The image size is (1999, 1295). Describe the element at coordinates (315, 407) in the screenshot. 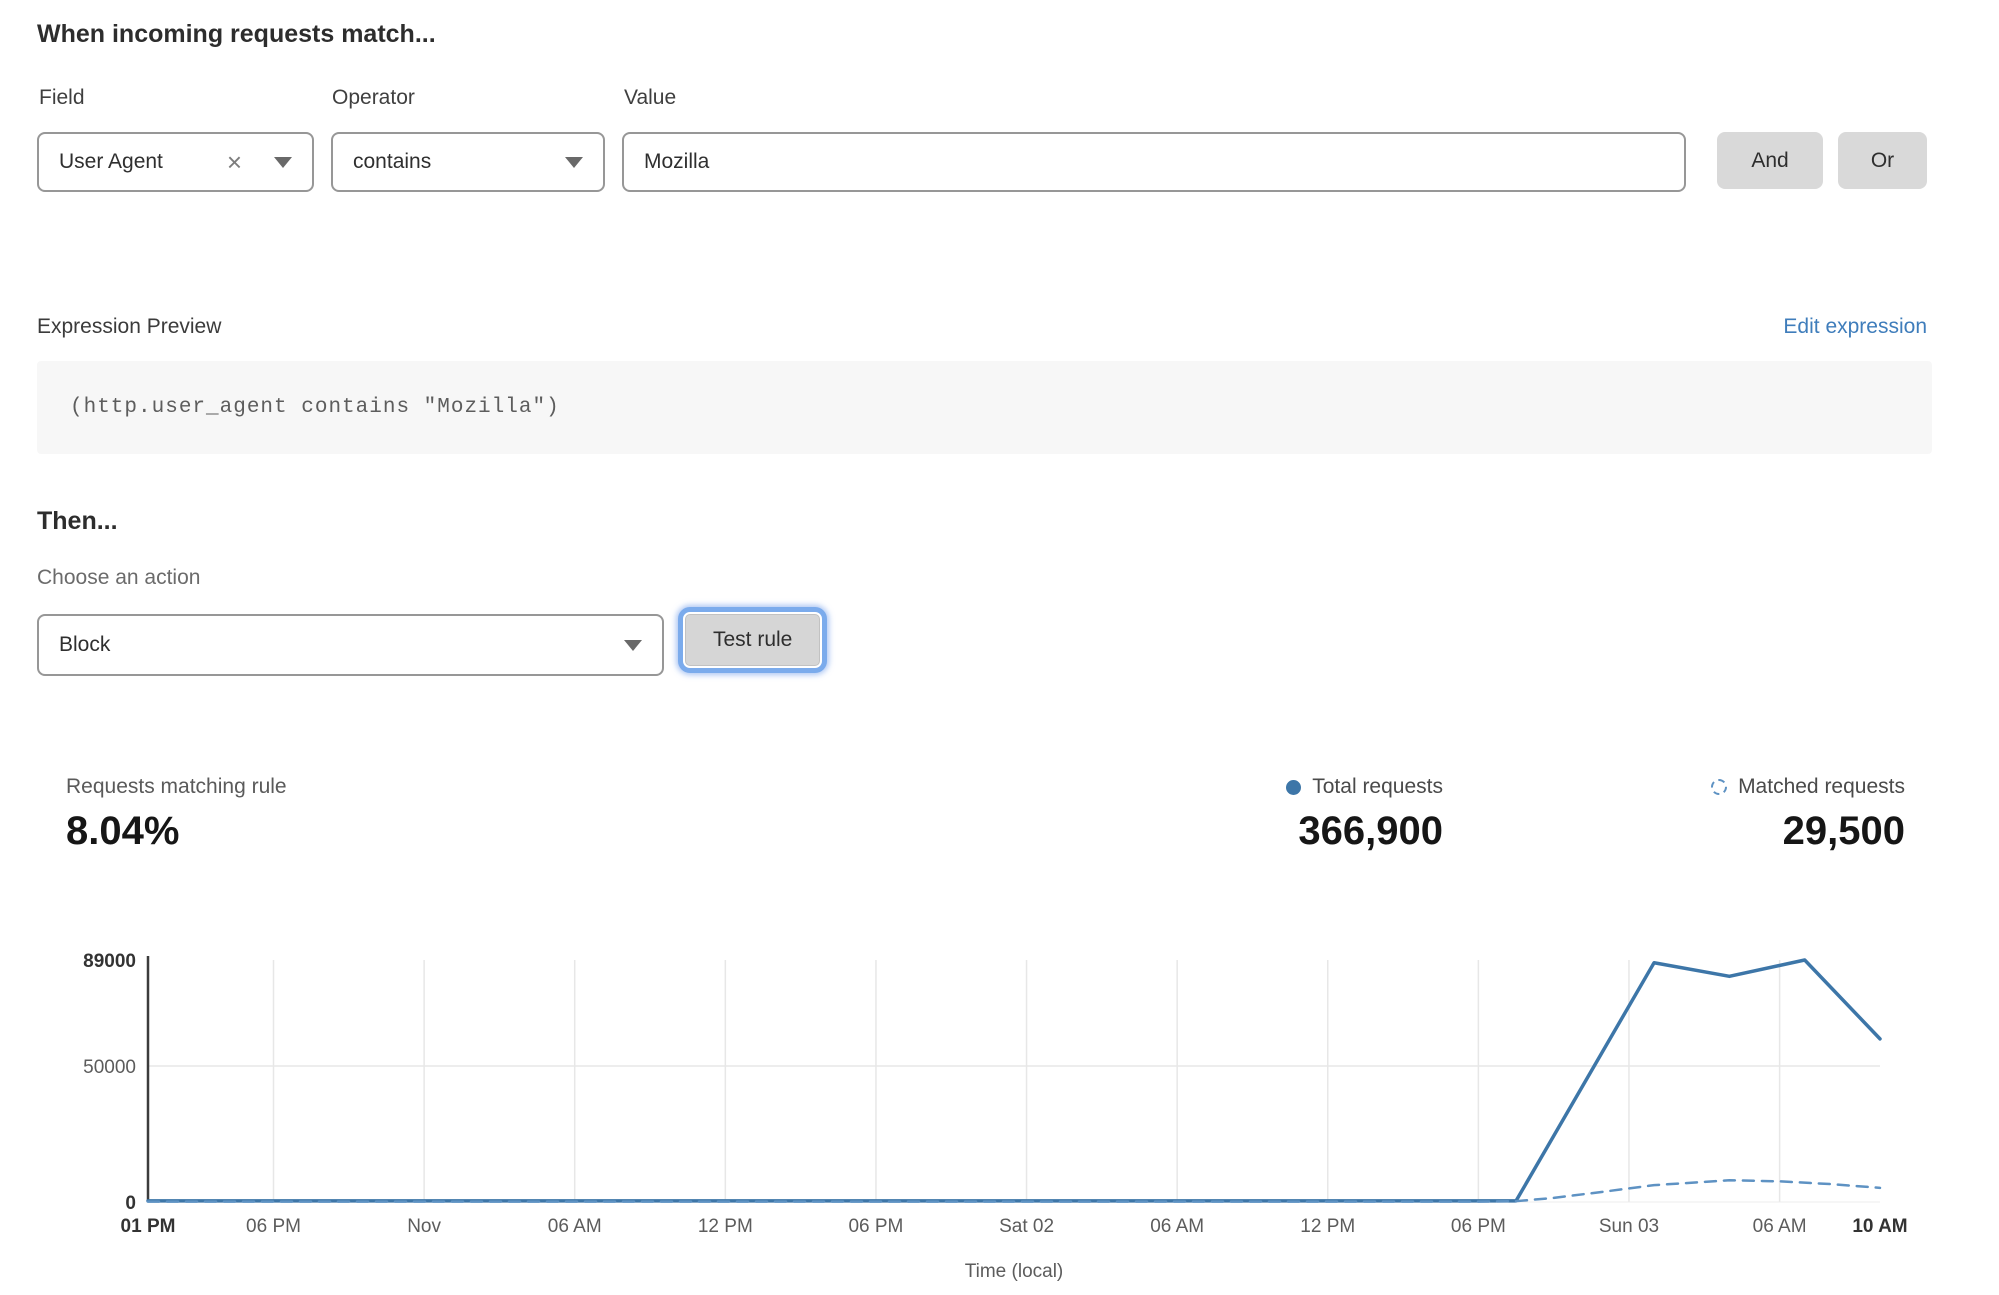

I see `expression-code: (http.user_agent contains "Mozilla")` at that location.